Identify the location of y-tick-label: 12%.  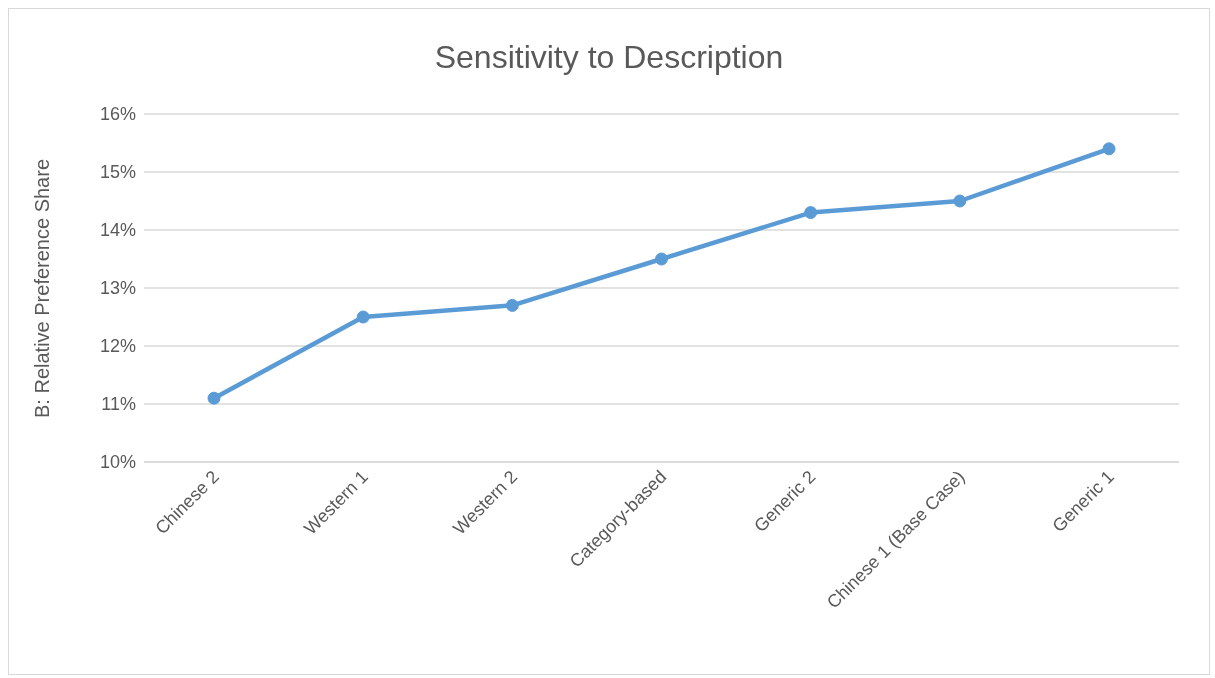
(117, 346).